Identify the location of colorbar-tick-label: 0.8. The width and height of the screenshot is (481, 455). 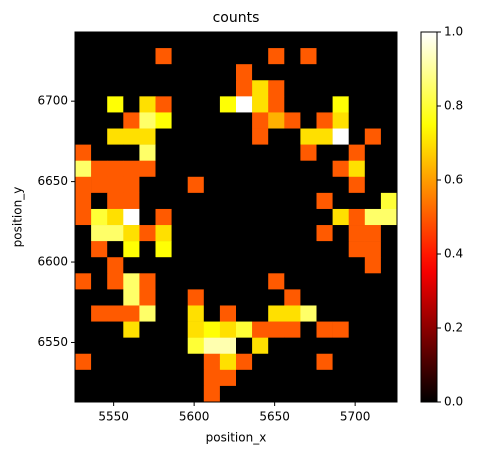
(453, 106).